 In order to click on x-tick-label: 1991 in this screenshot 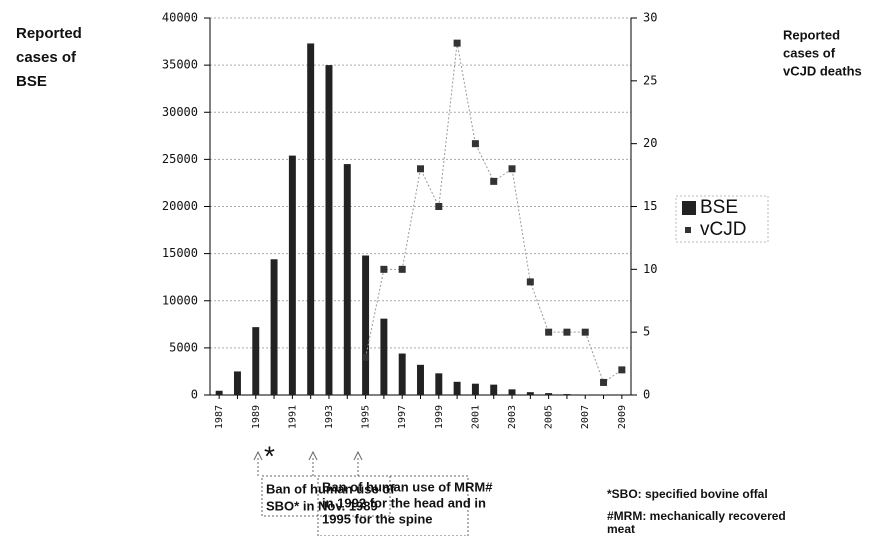, I will do `click(292, 417)`.